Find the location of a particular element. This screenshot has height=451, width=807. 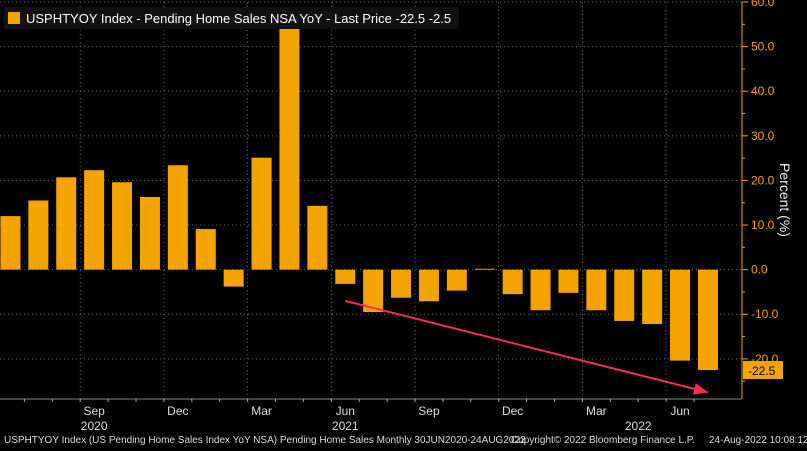

trend-arrow-line is located at coordinates (527, 346).